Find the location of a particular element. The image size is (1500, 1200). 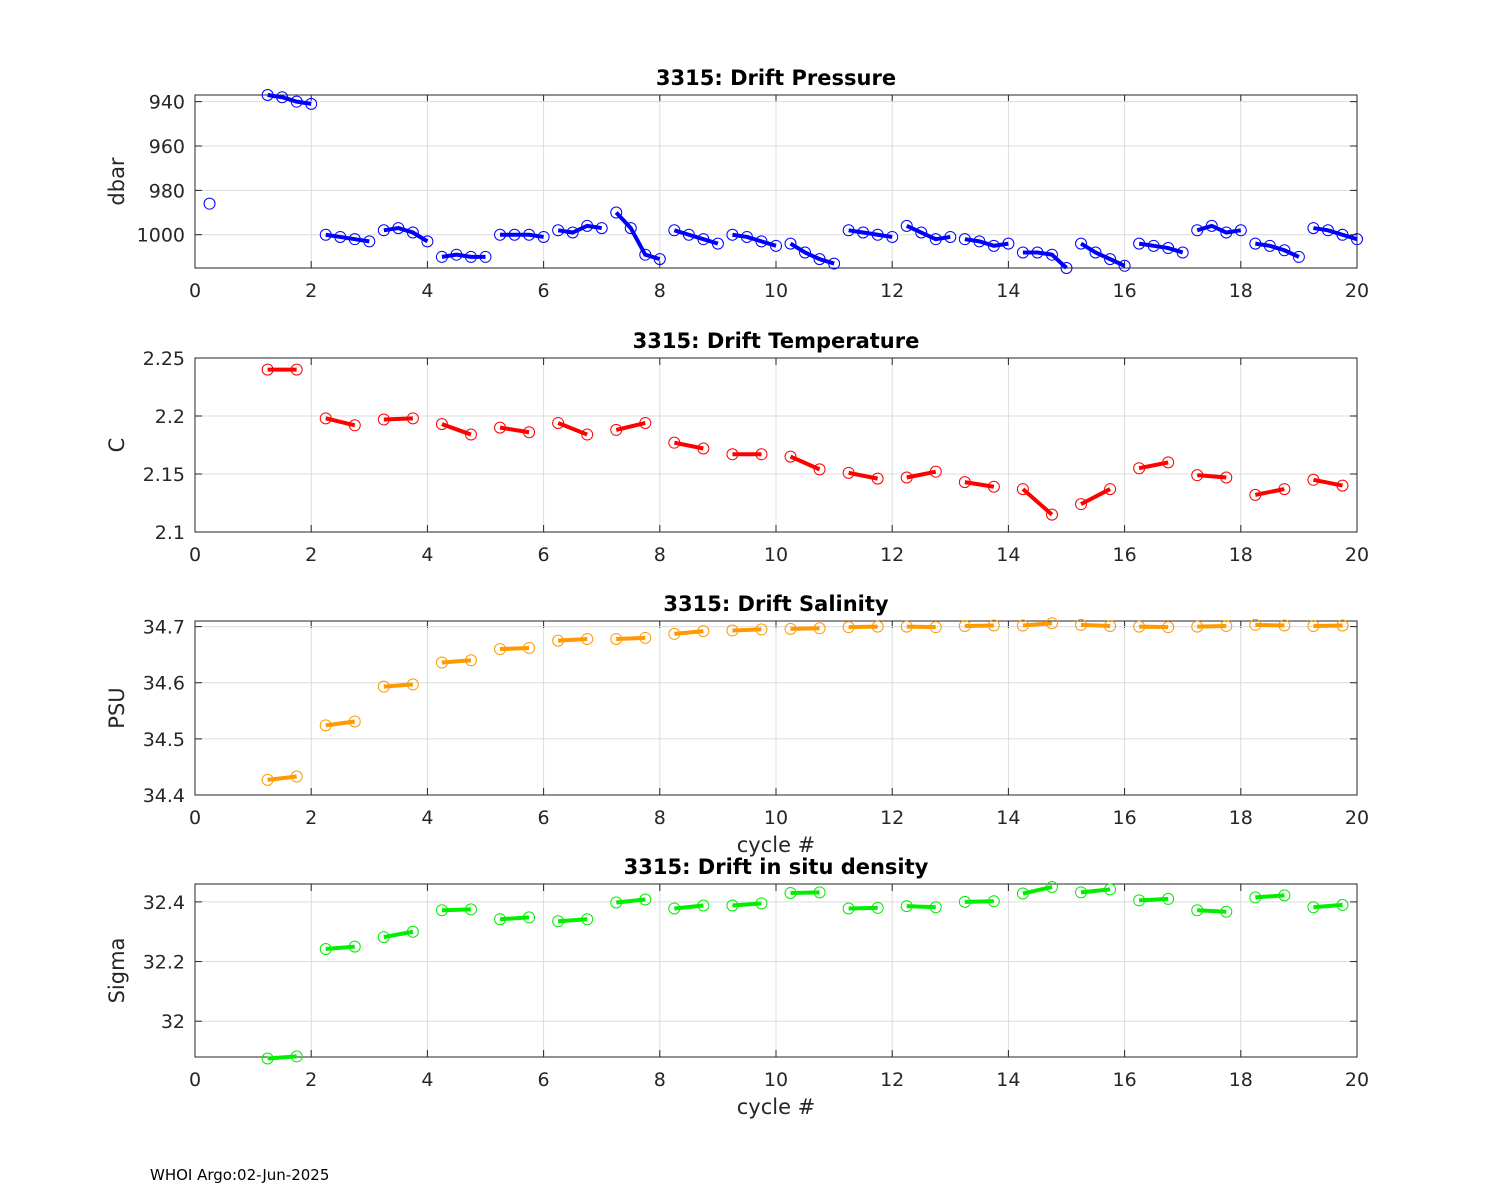

y-tick-label: 2.2 is located at coordinates (170, 417).